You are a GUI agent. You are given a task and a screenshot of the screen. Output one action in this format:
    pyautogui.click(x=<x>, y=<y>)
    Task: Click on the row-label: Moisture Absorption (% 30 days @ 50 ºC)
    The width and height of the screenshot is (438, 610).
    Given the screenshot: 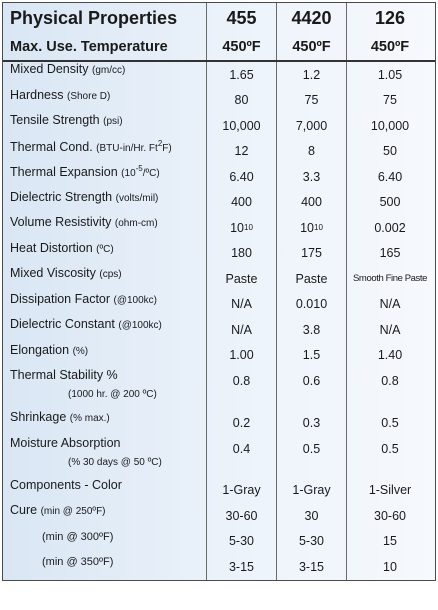 What is the action you would take?
    pyautogui.click(x=104, y=457)
    